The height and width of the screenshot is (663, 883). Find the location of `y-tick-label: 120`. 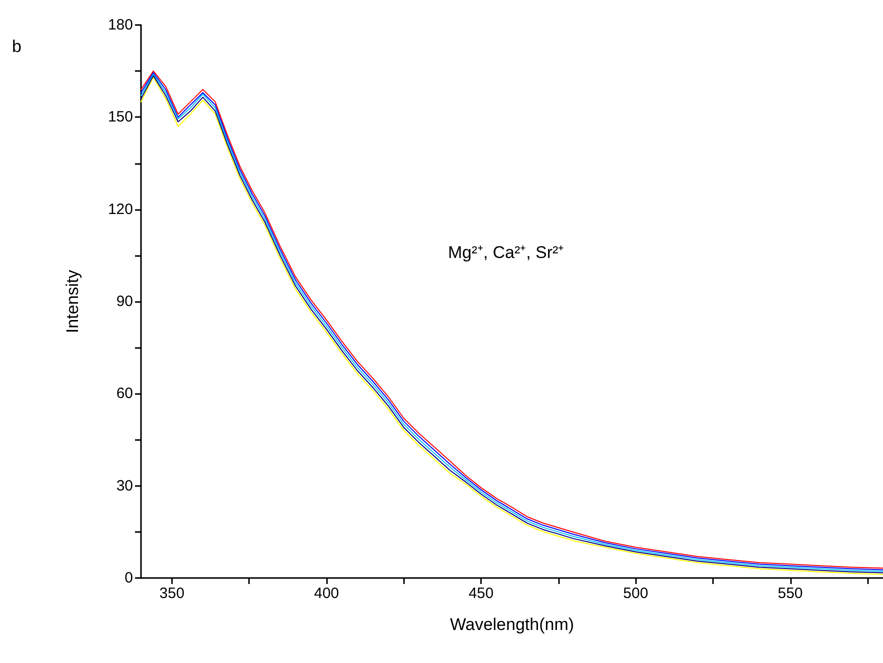

y-tick-label: 120 is located at coordinates (120, 209).